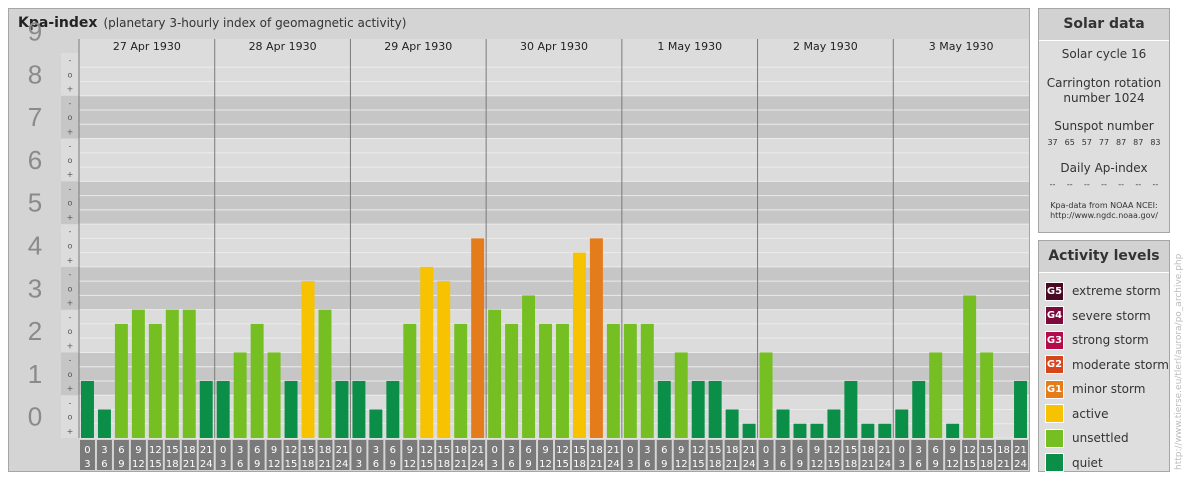 This screenshot has width=1184, height=480. What do you see at coordinates (766, 464) in the screenshot?
I see `interval-end-label: 3` at bounding box center [766, 464].